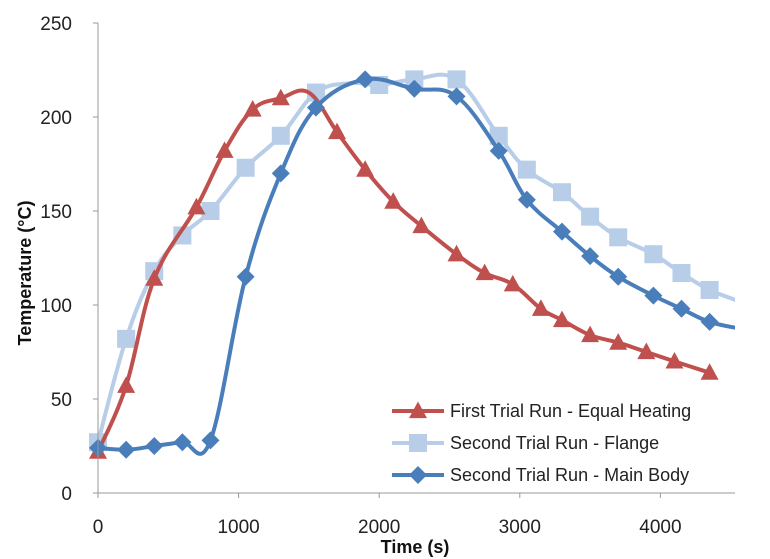  Describe the element at coordinates (56, 118) in the screenshot. I see `y-tick-label: 200` at that location.